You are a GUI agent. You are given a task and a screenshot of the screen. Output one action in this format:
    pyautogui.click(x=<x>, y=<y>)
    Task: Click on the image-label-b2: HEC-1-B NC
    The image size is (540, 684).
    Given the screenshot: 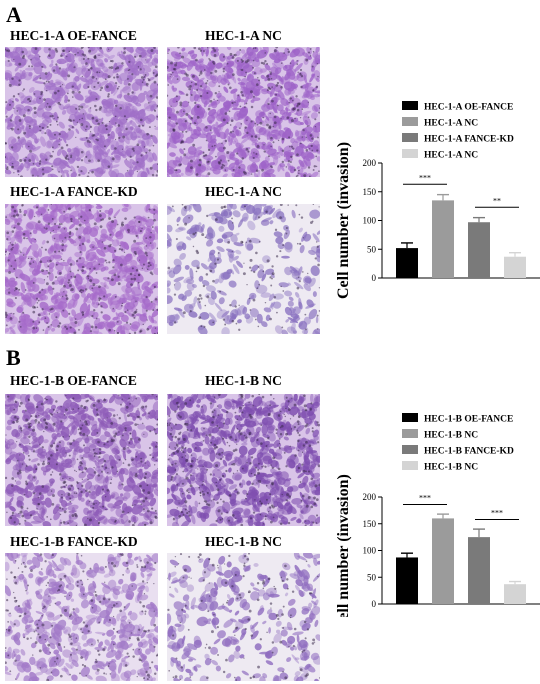 What is the action you would take?
    pyautogui.click(x=243, y=380)
    